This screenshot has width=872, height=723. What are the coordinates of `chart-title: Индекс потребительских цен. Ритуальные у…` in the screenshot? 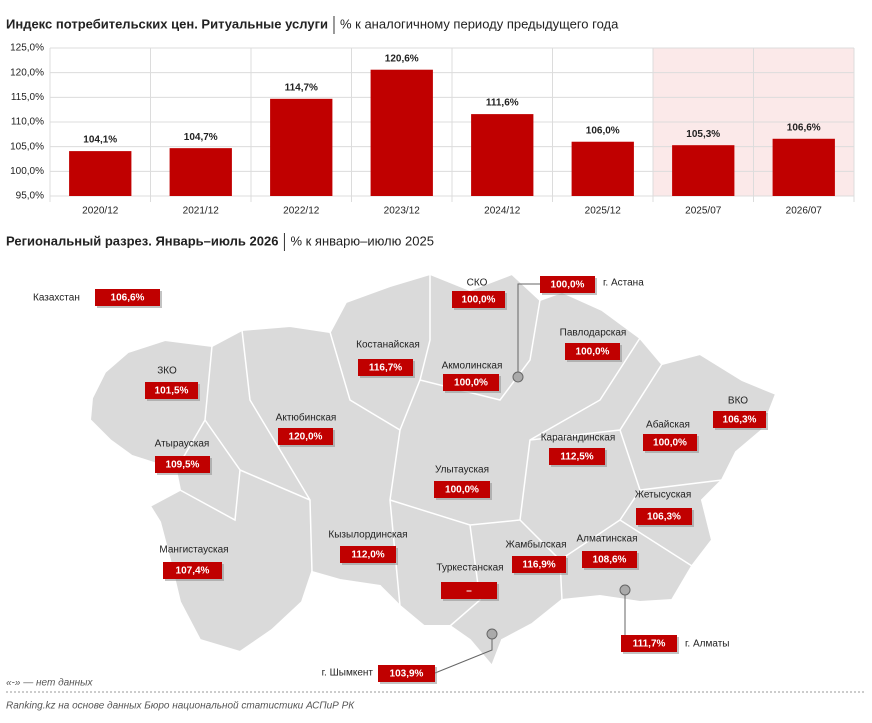 It's located at (167, 23).